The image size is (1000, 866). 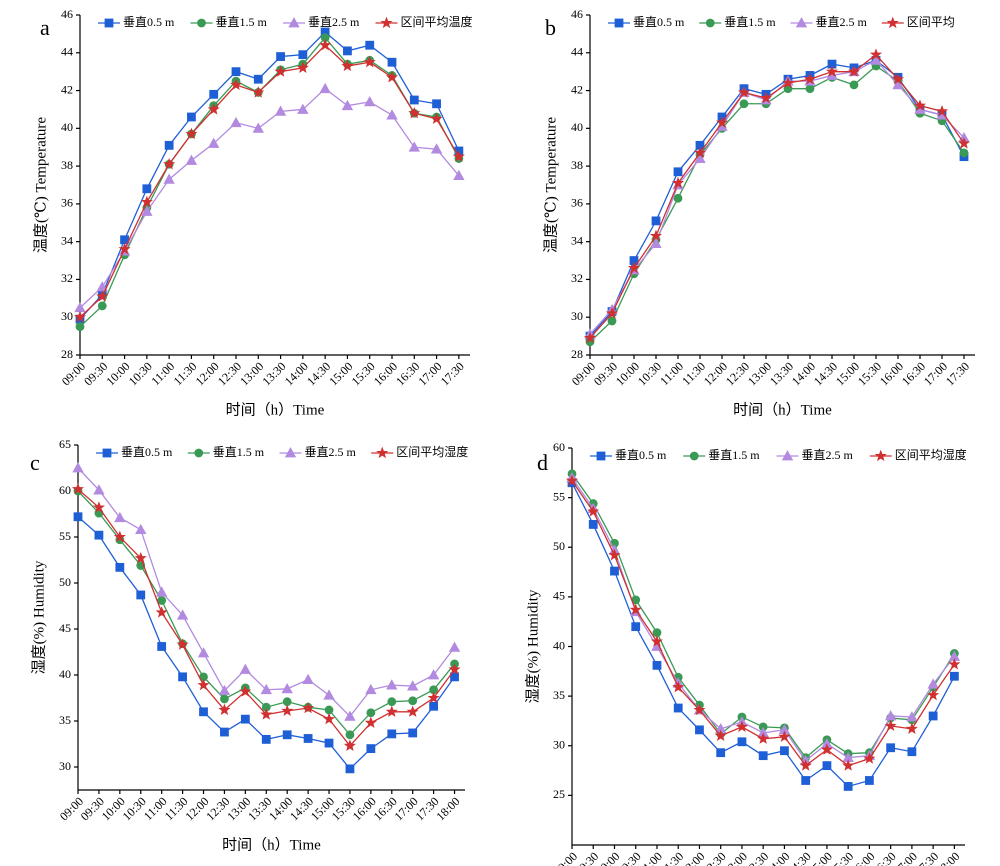 What do you see at coordinates (931, 22) in the screenshot?
I see `legend-label: 区间平均` at bounding box center [931, 22].